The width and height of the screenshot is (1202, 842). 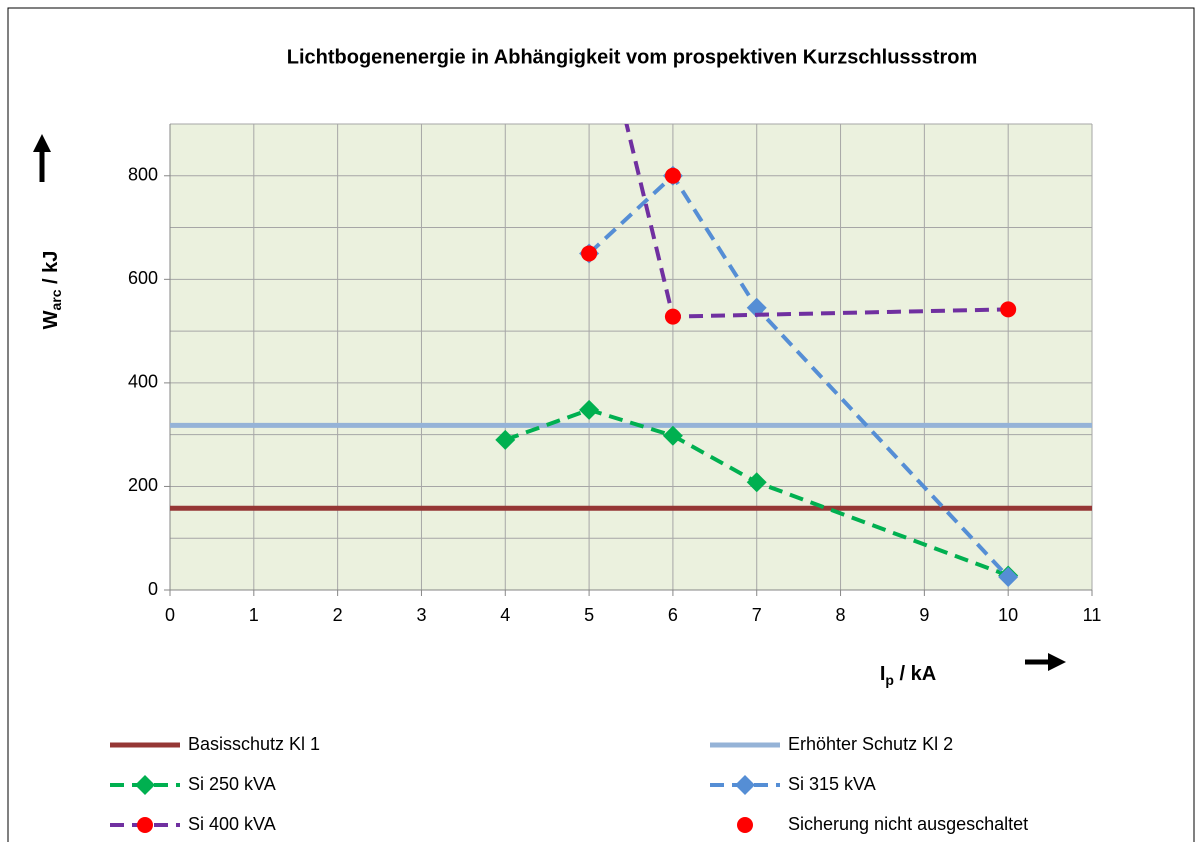 What do you see at coordinates (832, 784) in the screenshot?
I see `legend-label: Si 315 kVA` at bounding box center [832, 784].